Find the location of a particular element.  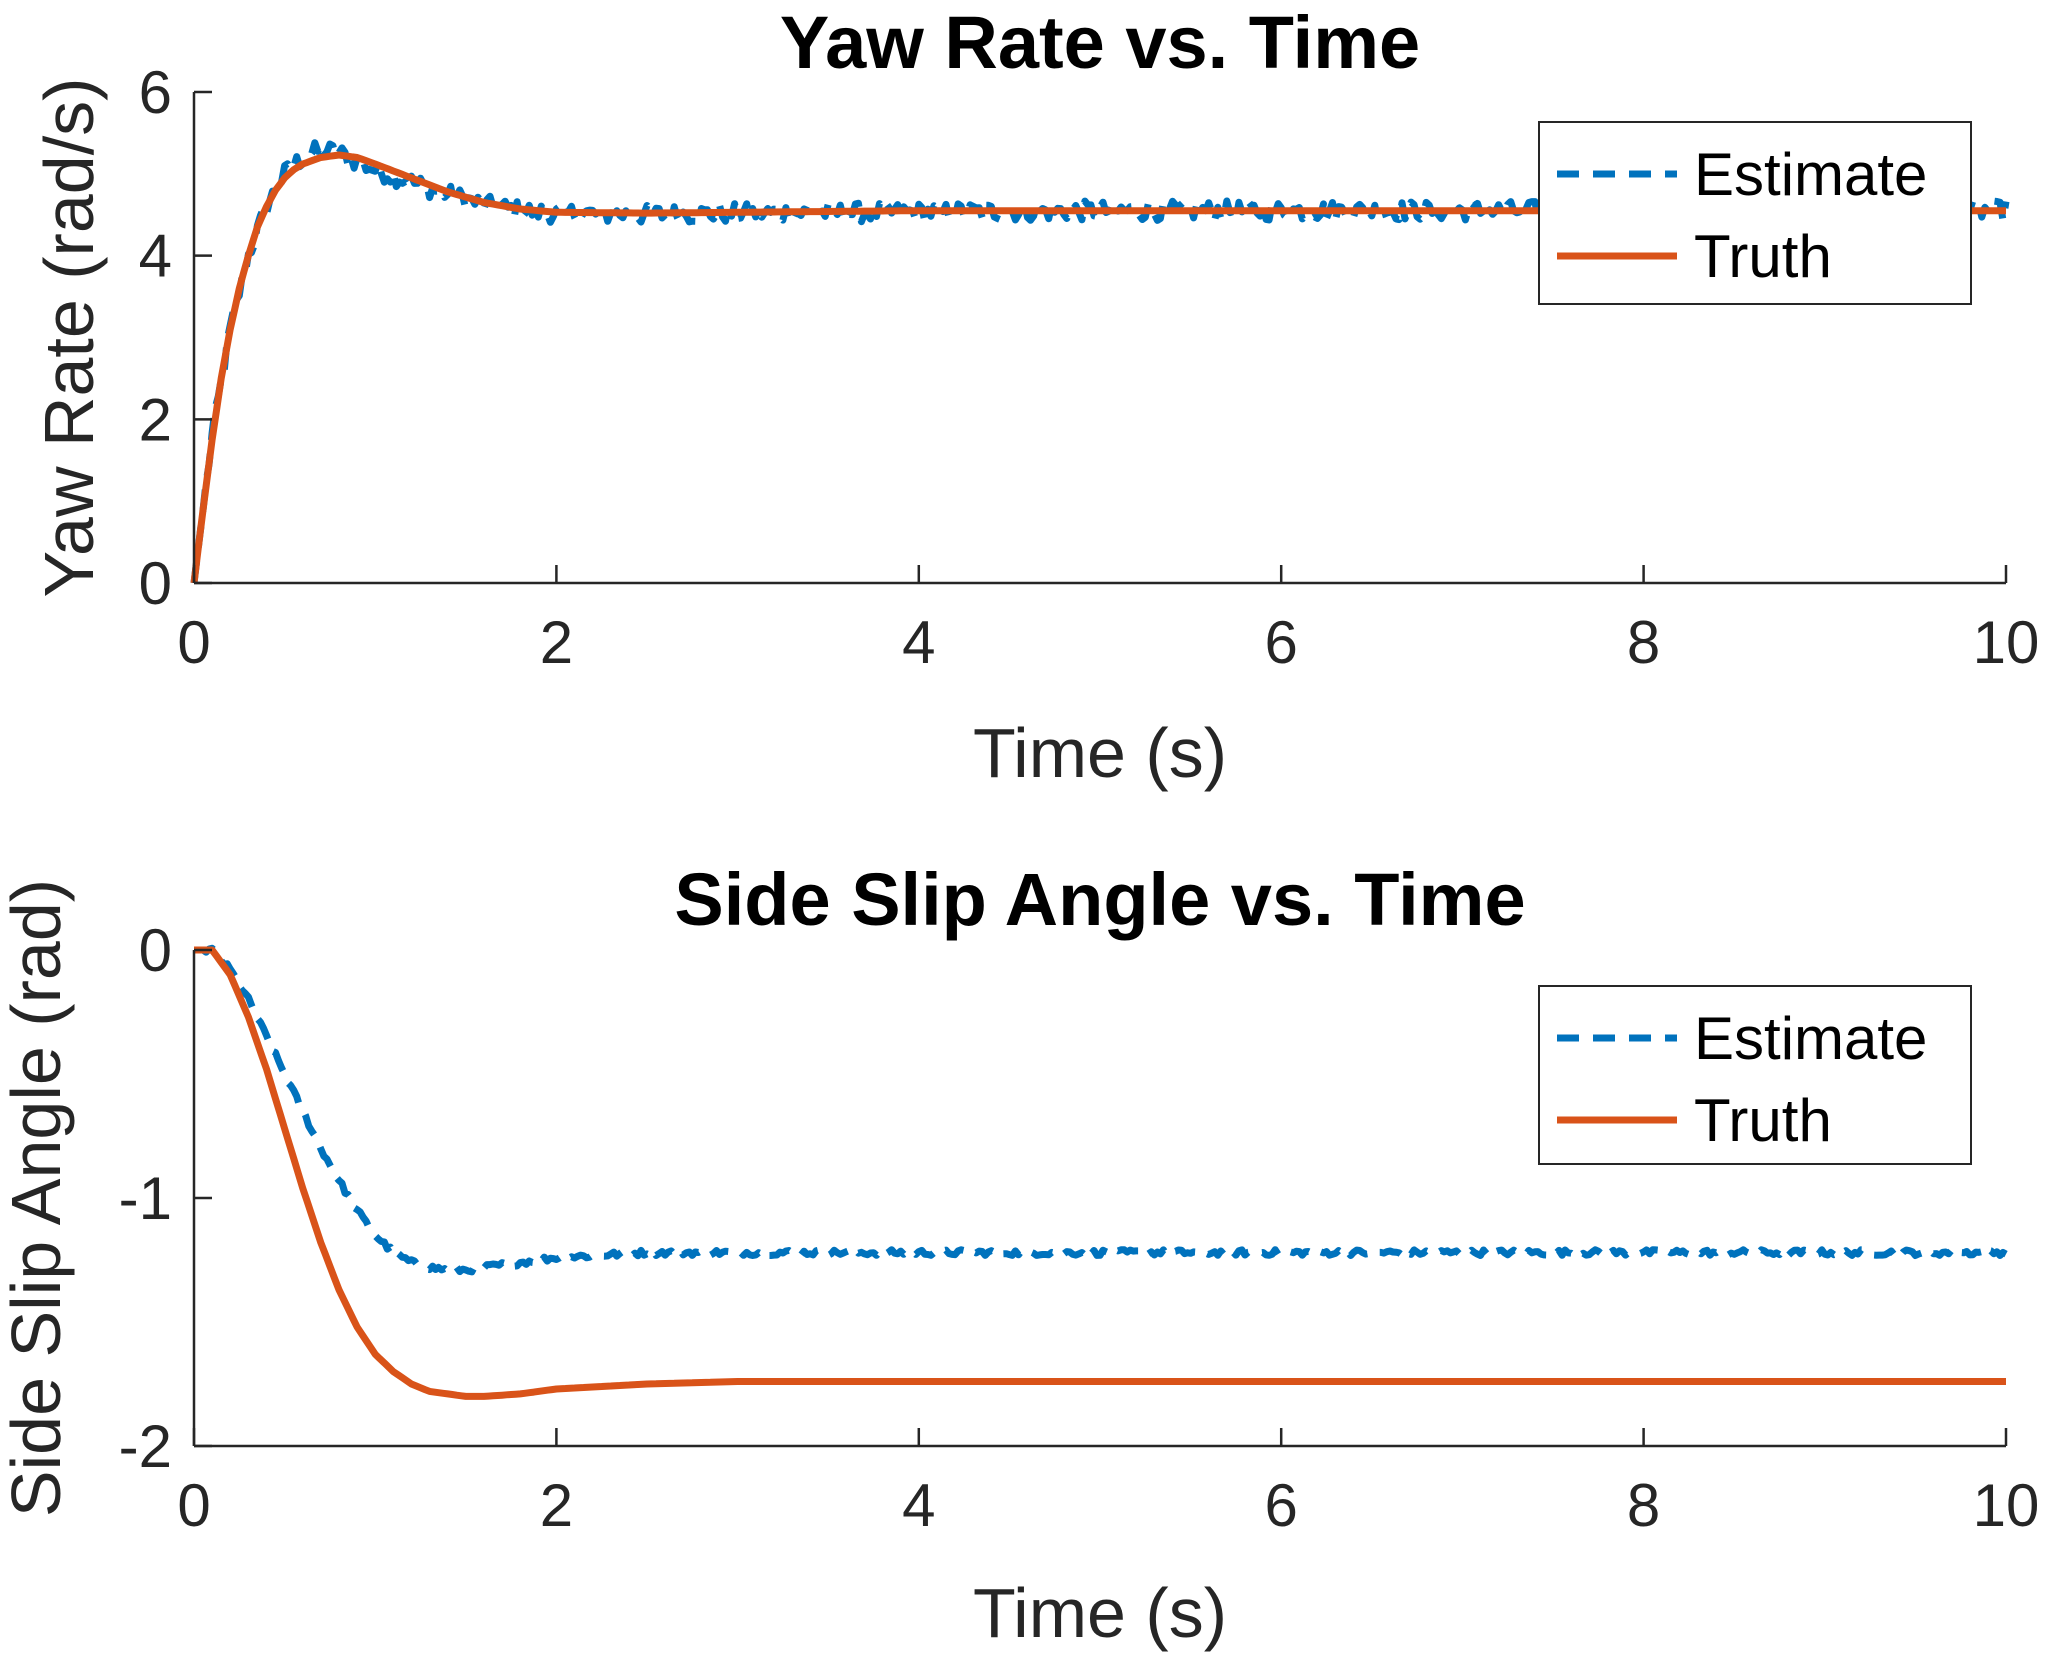

y-tick-label: 2 is located at coordinates (155, 419).